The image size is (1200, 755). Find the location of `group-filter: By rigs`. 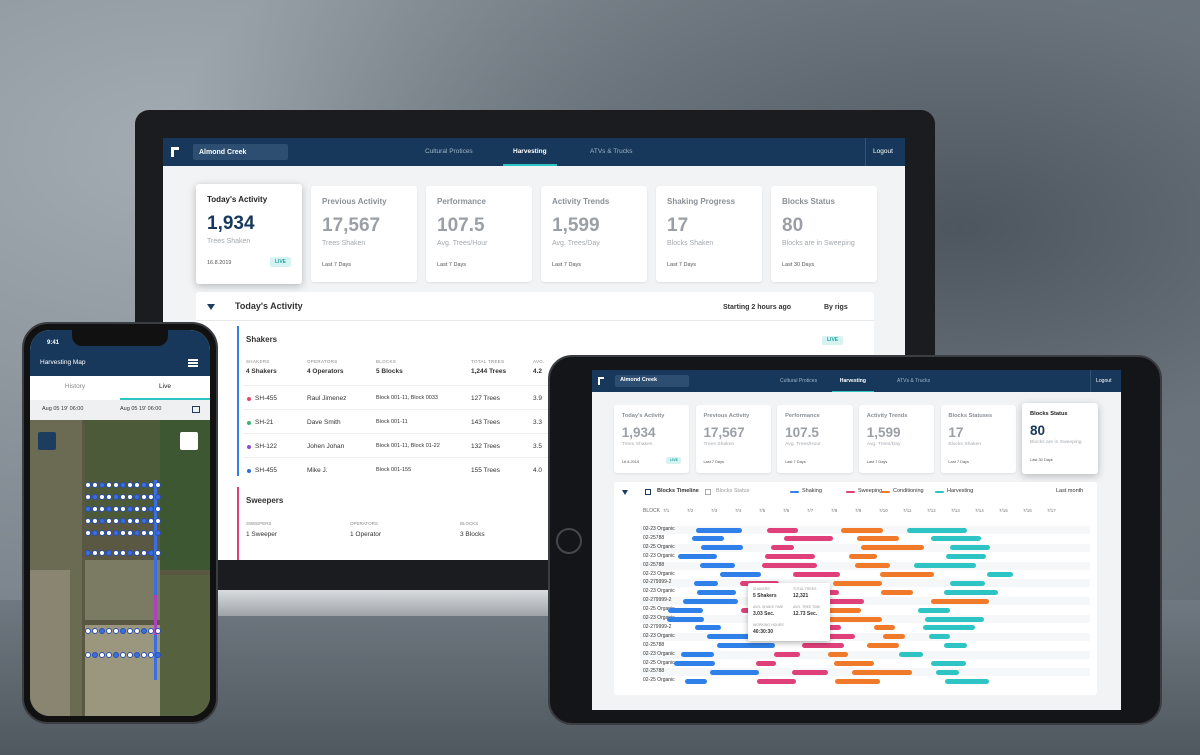

group-filter: By rigs is located at coordinates (836, 307).